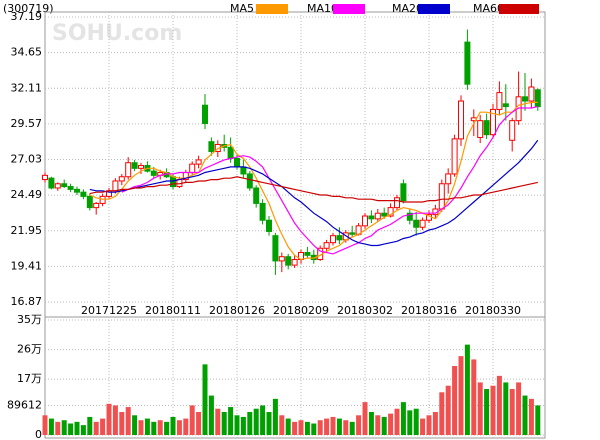  What do you see at coordinates (27, 123) in the screenshot?
I see `y-tick-label: 29.57` at bounding box center [27, 123].